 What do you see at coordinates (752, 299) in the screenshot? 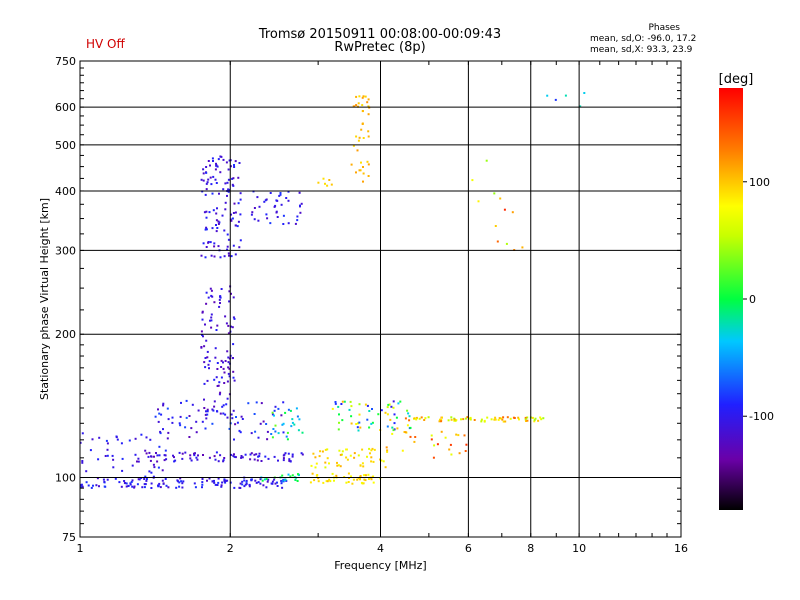
I see `colorbar-tick-label: 0` at bounding box center [752, 299].